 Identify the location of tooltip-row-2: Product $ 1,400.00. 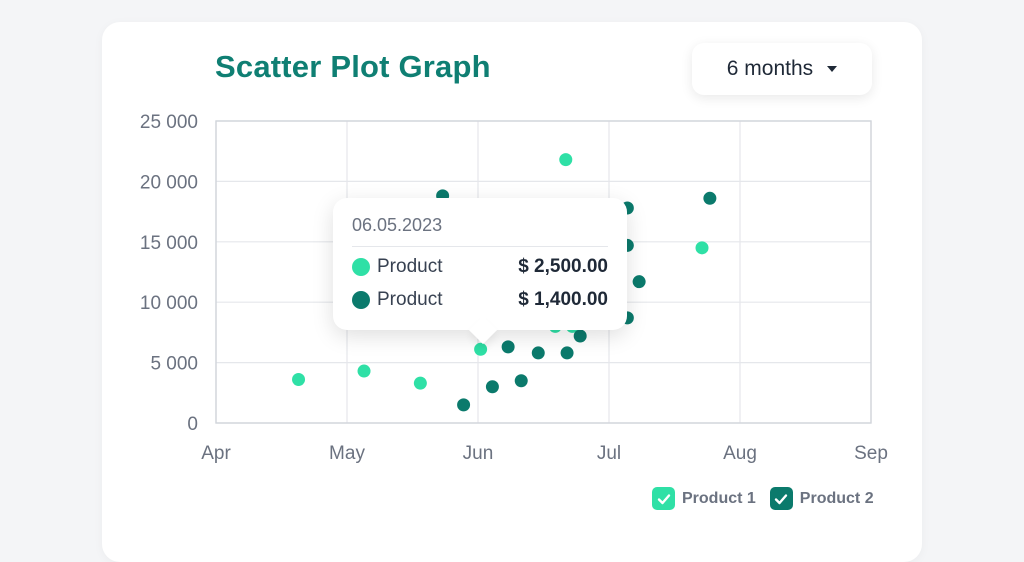
(480, 300).